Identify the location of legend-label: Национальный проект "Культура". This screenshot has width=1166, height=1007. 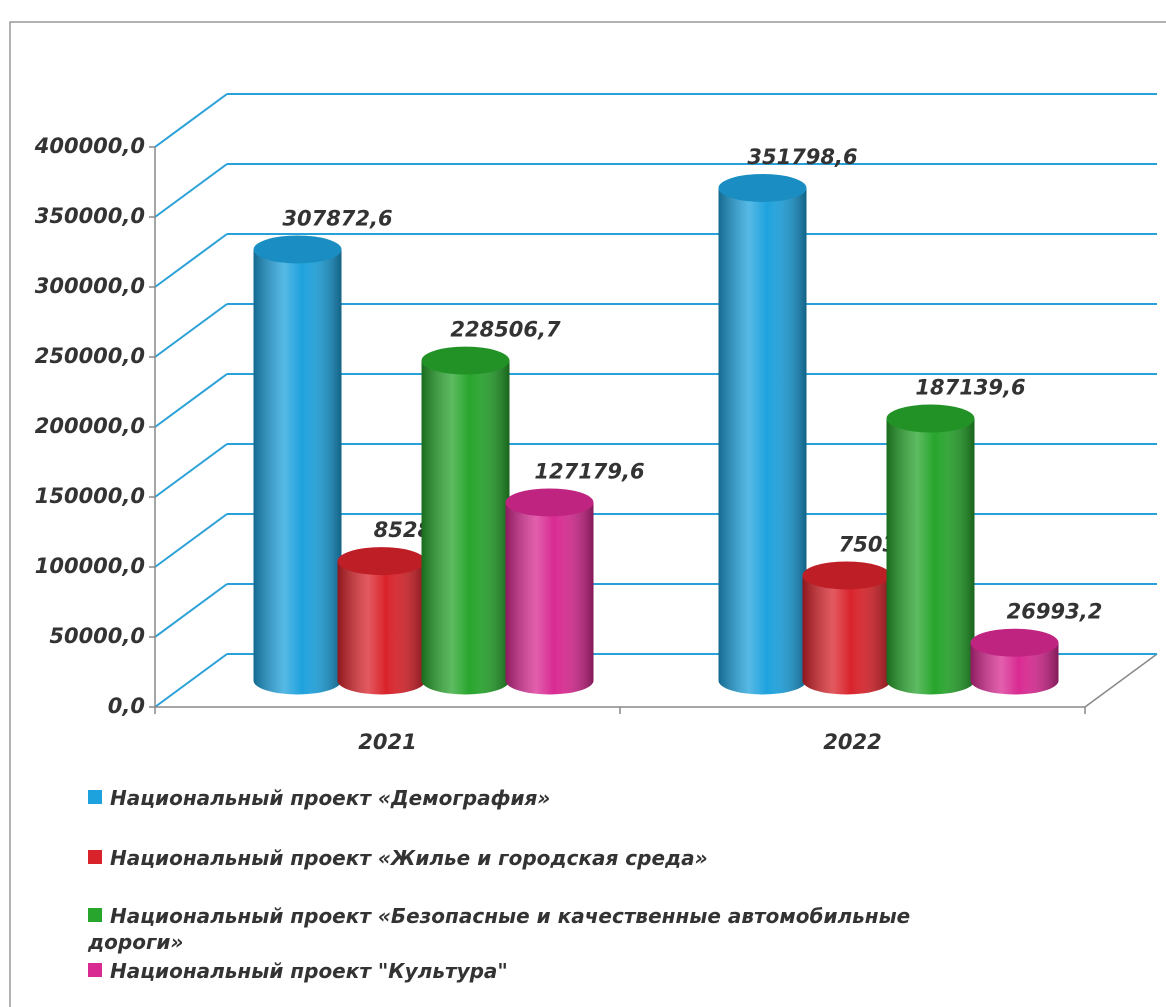
(309, 971).